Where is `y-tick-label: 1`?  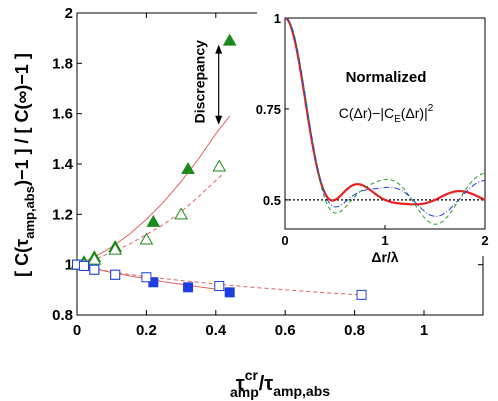
y-tick-label: 1 is located at coordinates (69, 265).